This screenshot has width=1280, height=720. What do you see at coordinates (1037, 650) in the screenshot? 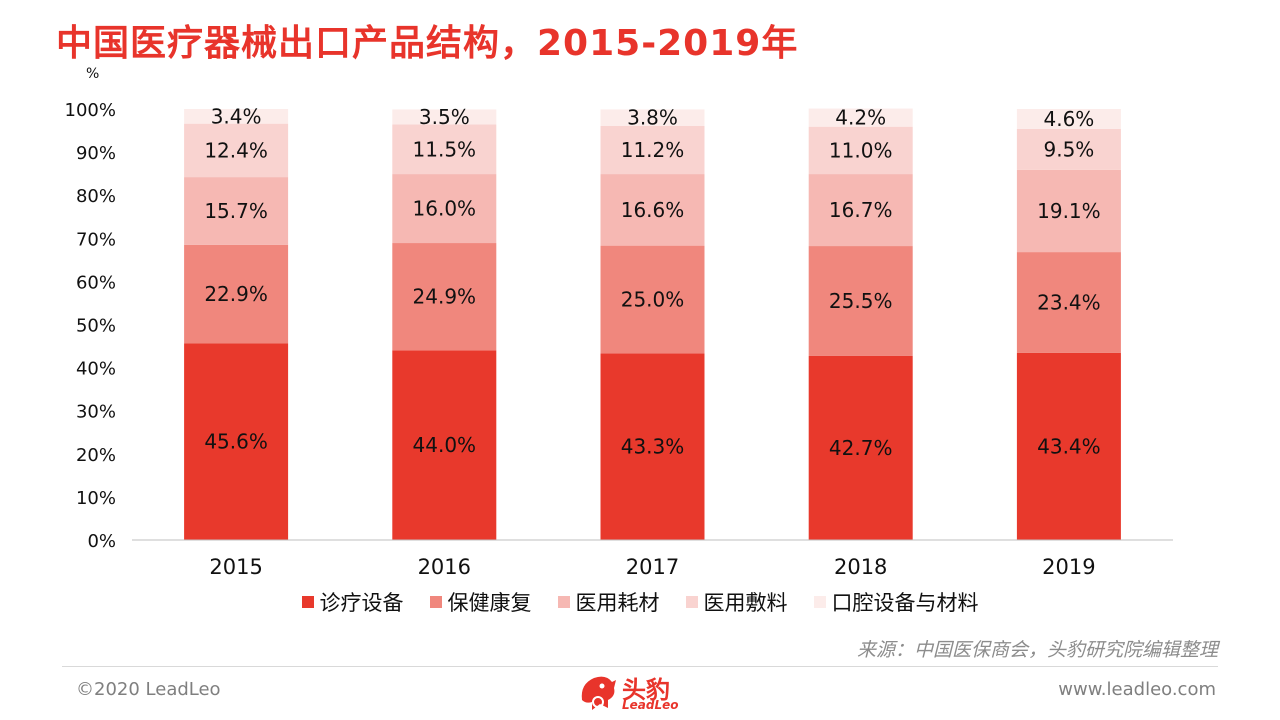
I see `source-note: 来源：中国医保商会，头豹研究院编辑整理` at bounding box center [1037, 650].